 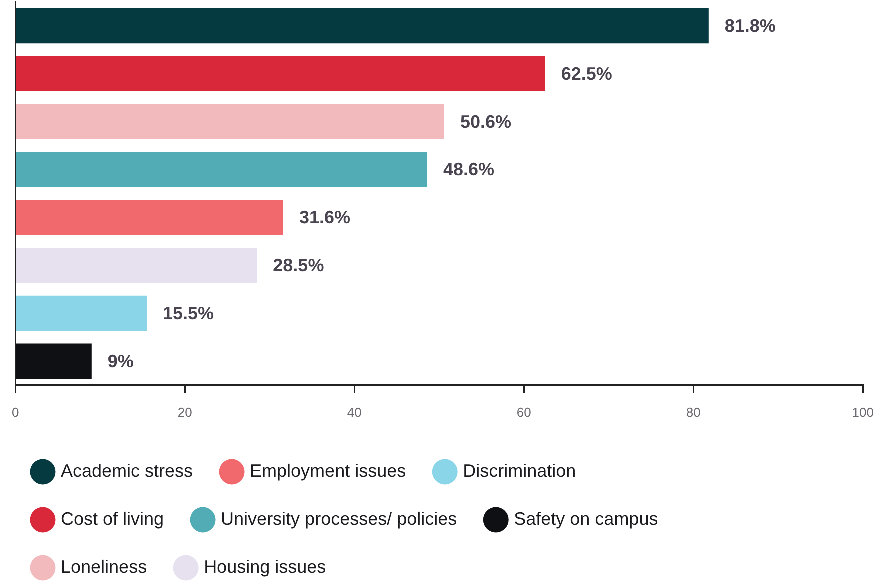 What do you see at coordinates (586, 74) in the screenshot?
I see `data-label: 62.5%` at bounding box center [586, 74].